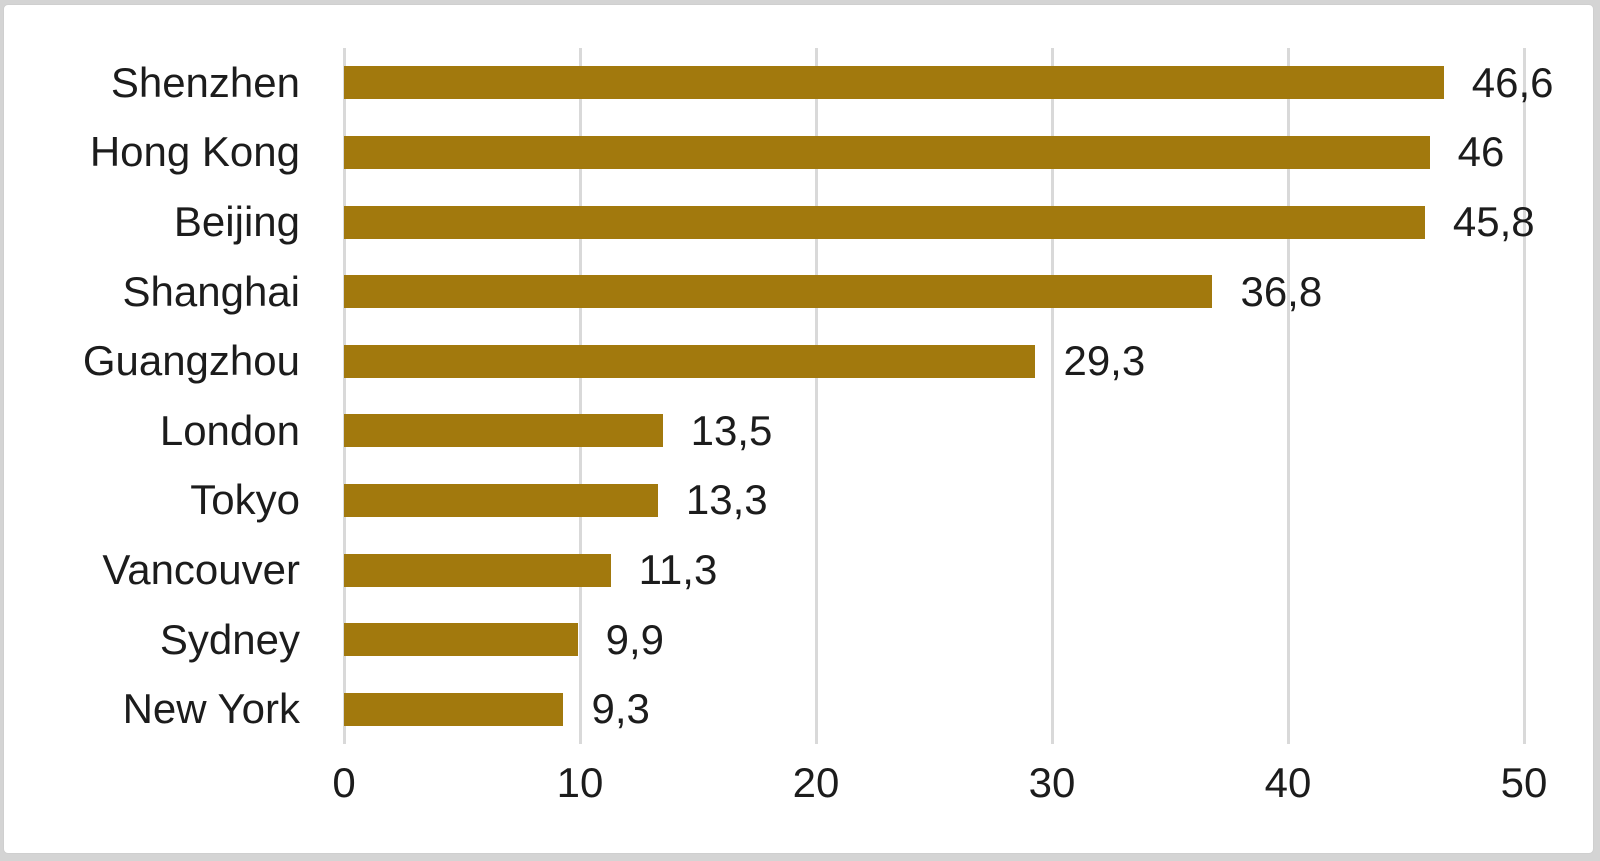  What do you see at coordinates (690, 361) in the screenshot?
I see `bar-guangzhou` at bounding box center [690, 361].